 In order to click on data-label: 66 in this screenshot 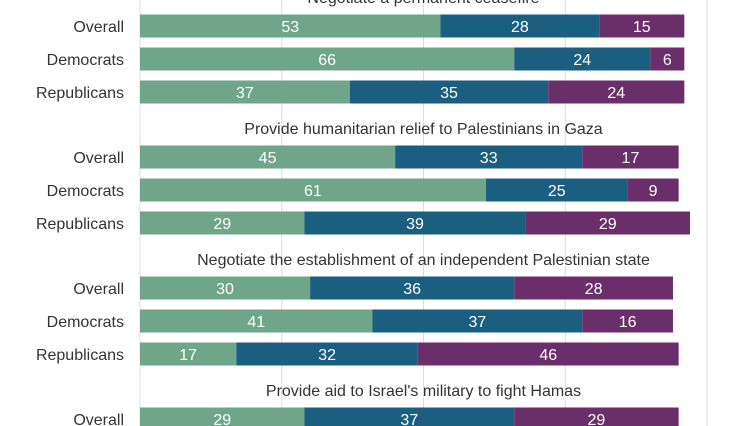, I will do `click(327, 60)`.